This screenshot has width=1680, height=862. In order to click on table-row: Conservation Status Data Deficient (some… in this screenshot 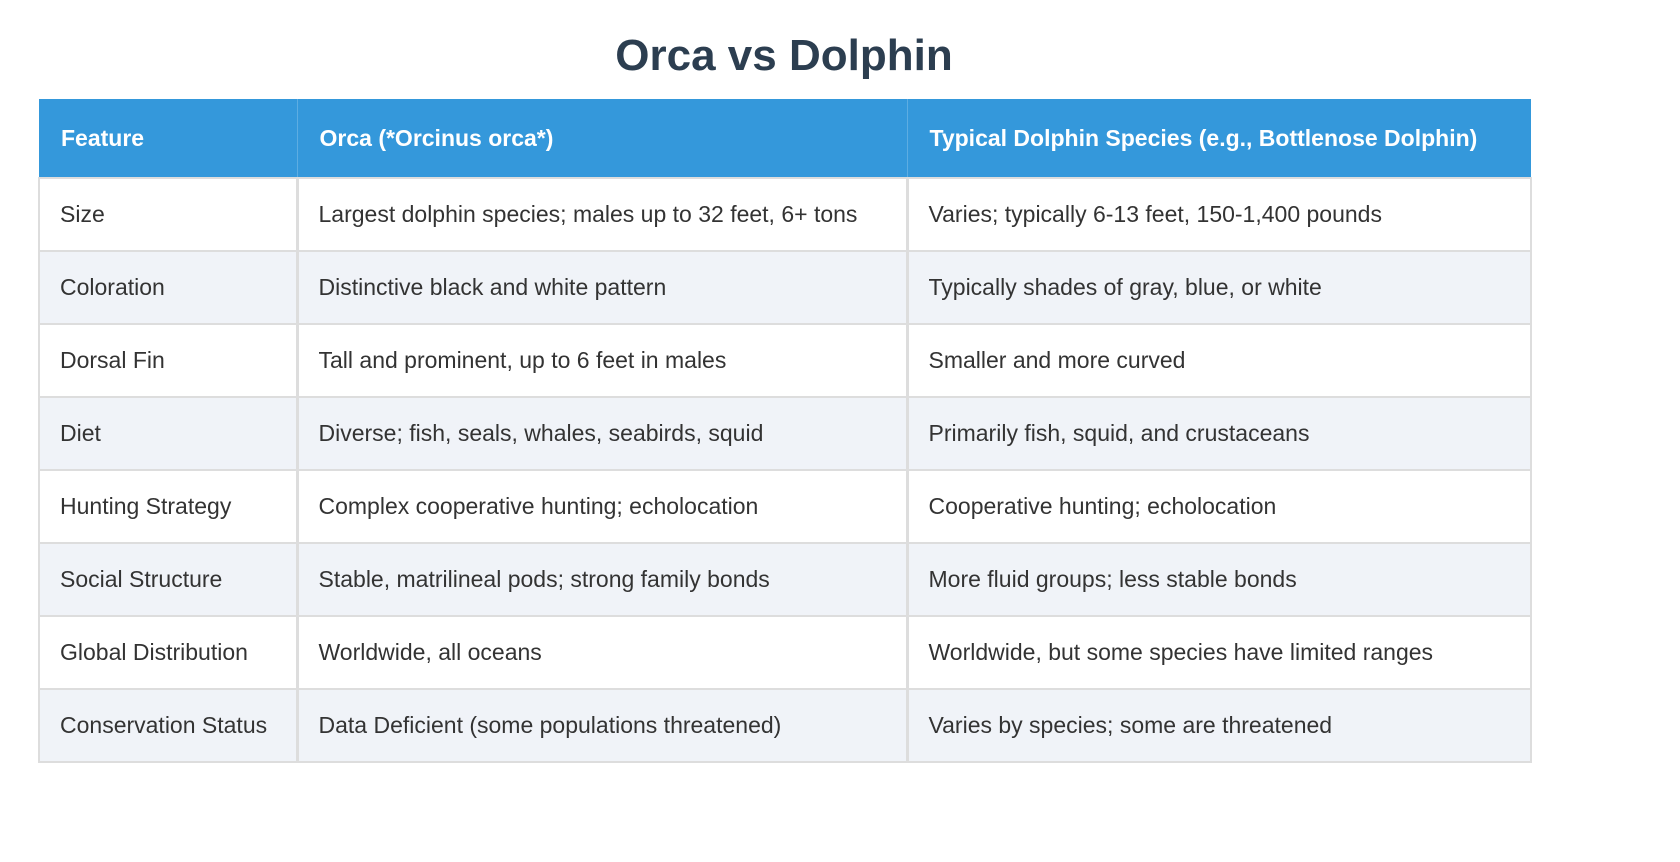, I will do `click(785, 725)`.